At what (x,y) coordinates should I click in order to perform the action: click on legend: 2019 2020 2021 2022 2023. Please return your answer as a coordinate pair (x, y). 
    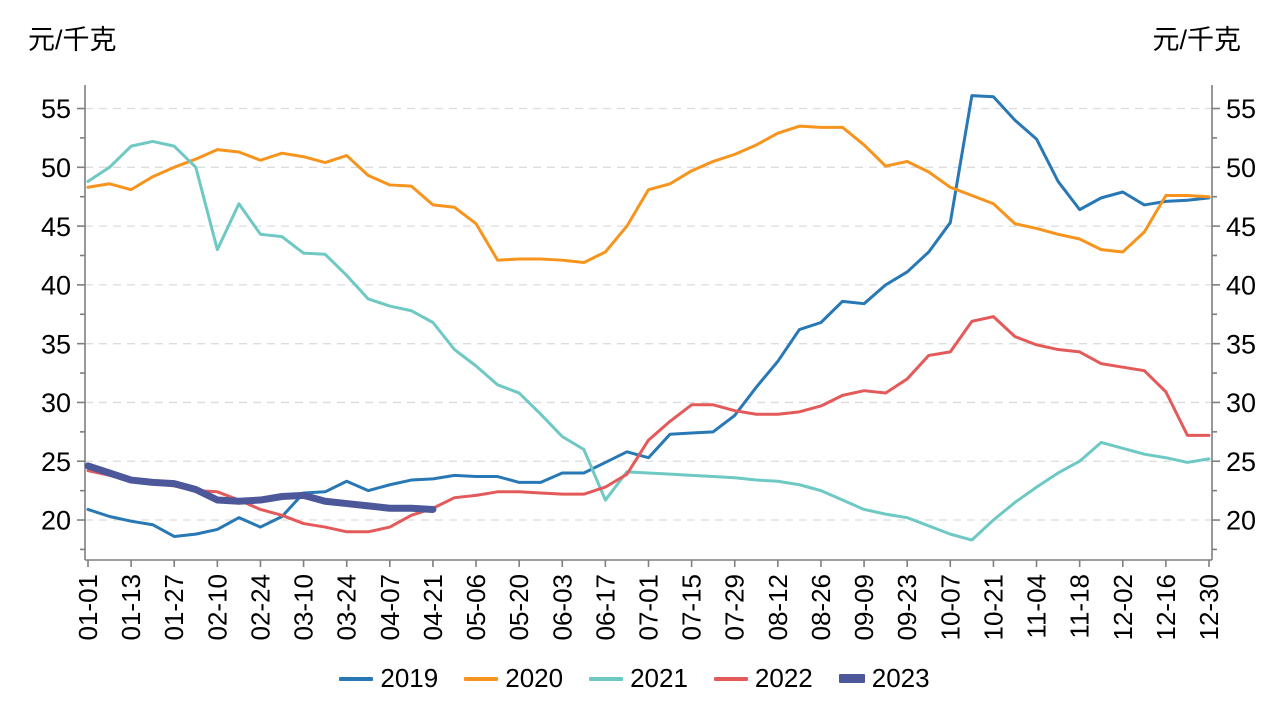
    Looking at the image, I should click on (634, 678).